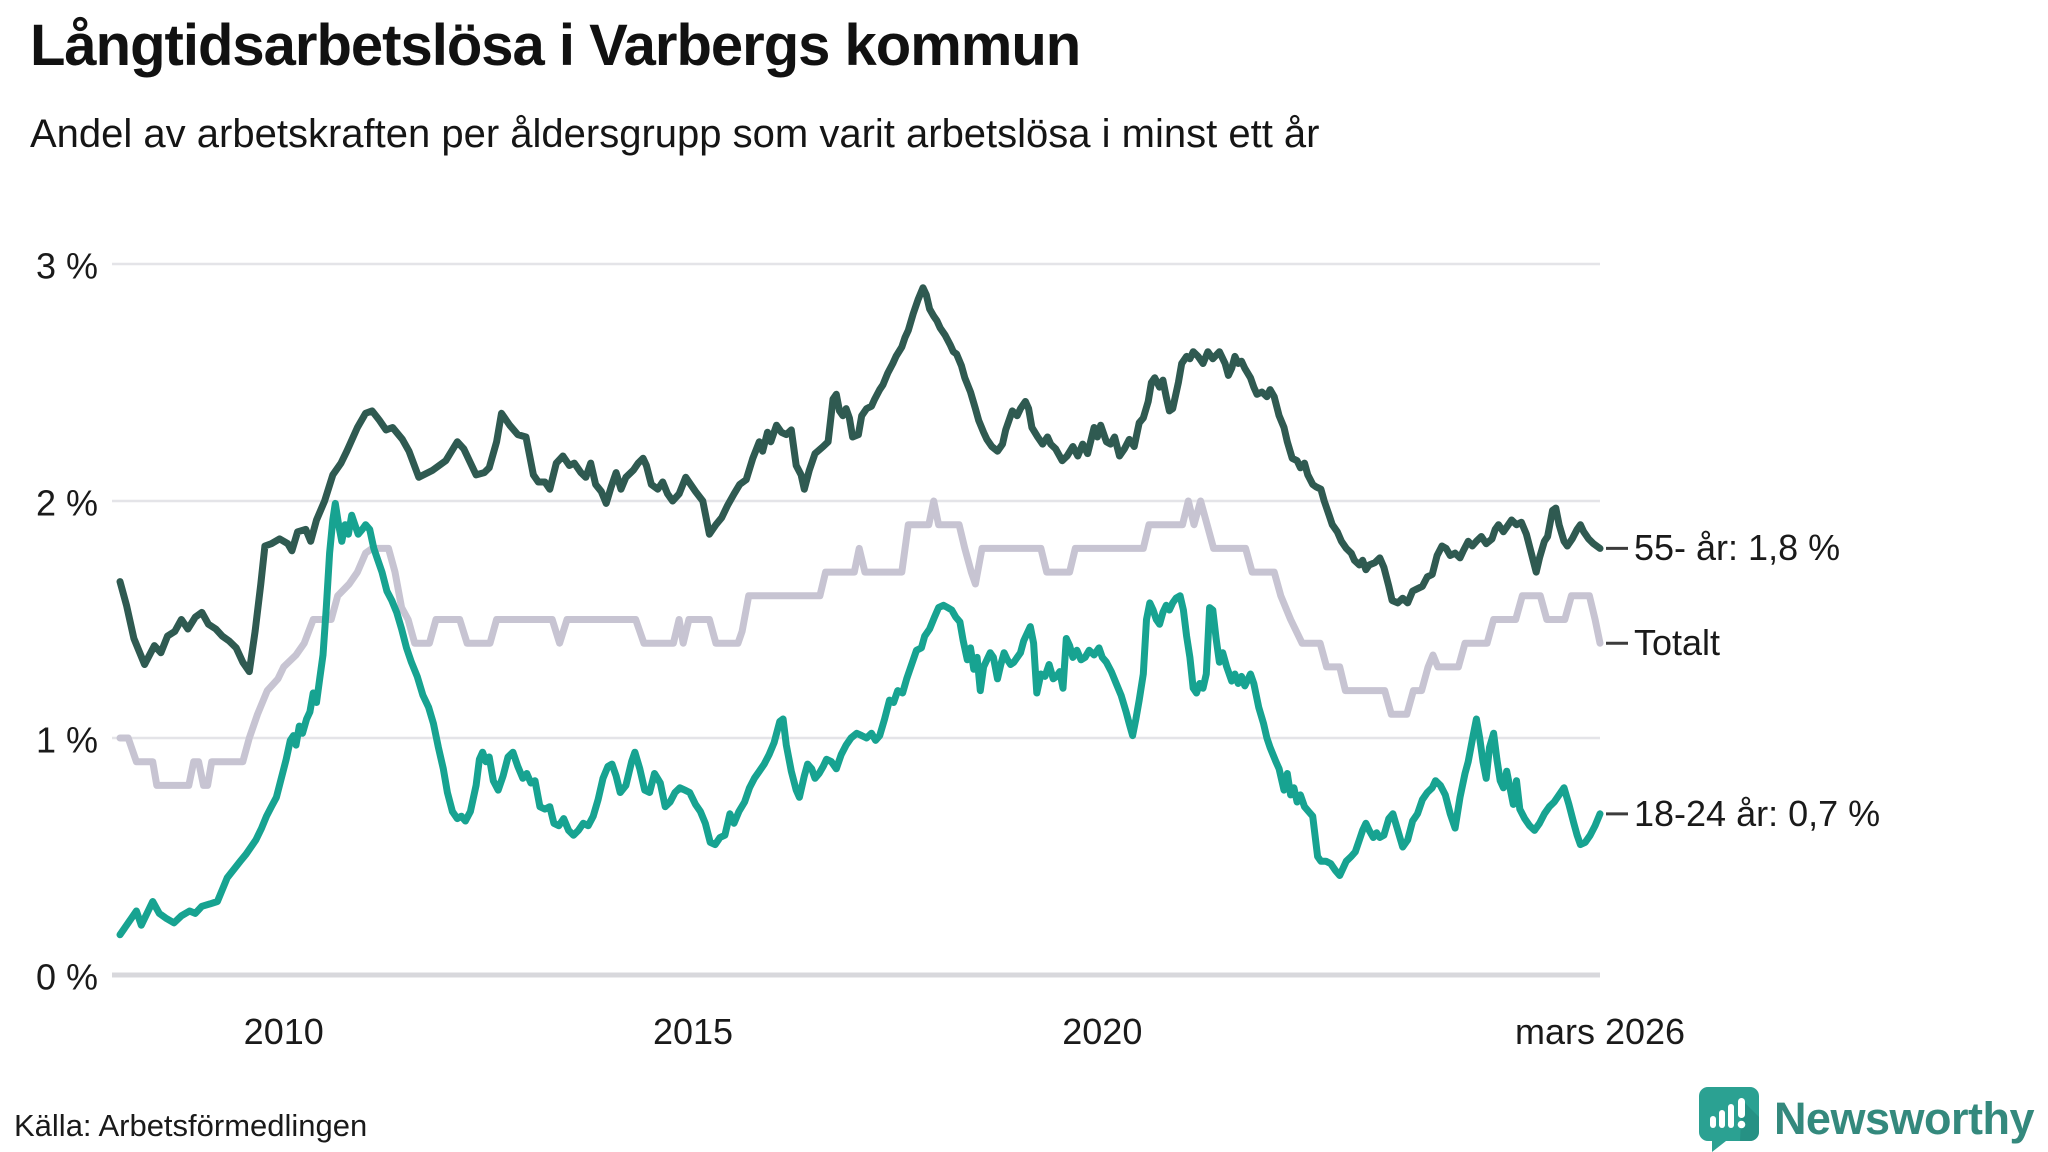 Image resolution: width=2048 pixels, height=1152 pixels. What do you see at coordinates (1677, 643) in the screenshot?
I see `end-label-totalt: Totalt` at bounding box center [1677, 643].